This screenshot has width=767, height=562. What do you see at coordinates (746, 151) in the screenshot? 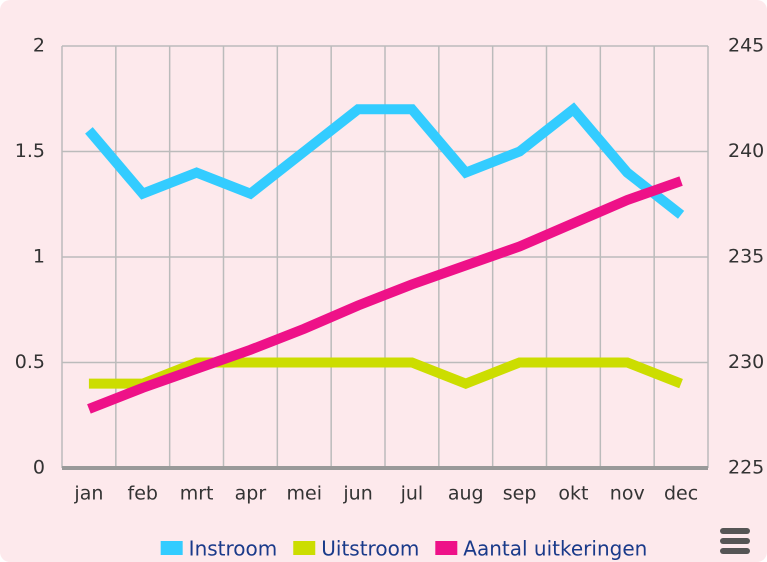
I see `y2-tick-label: 240` at bounding box center [746, 151].